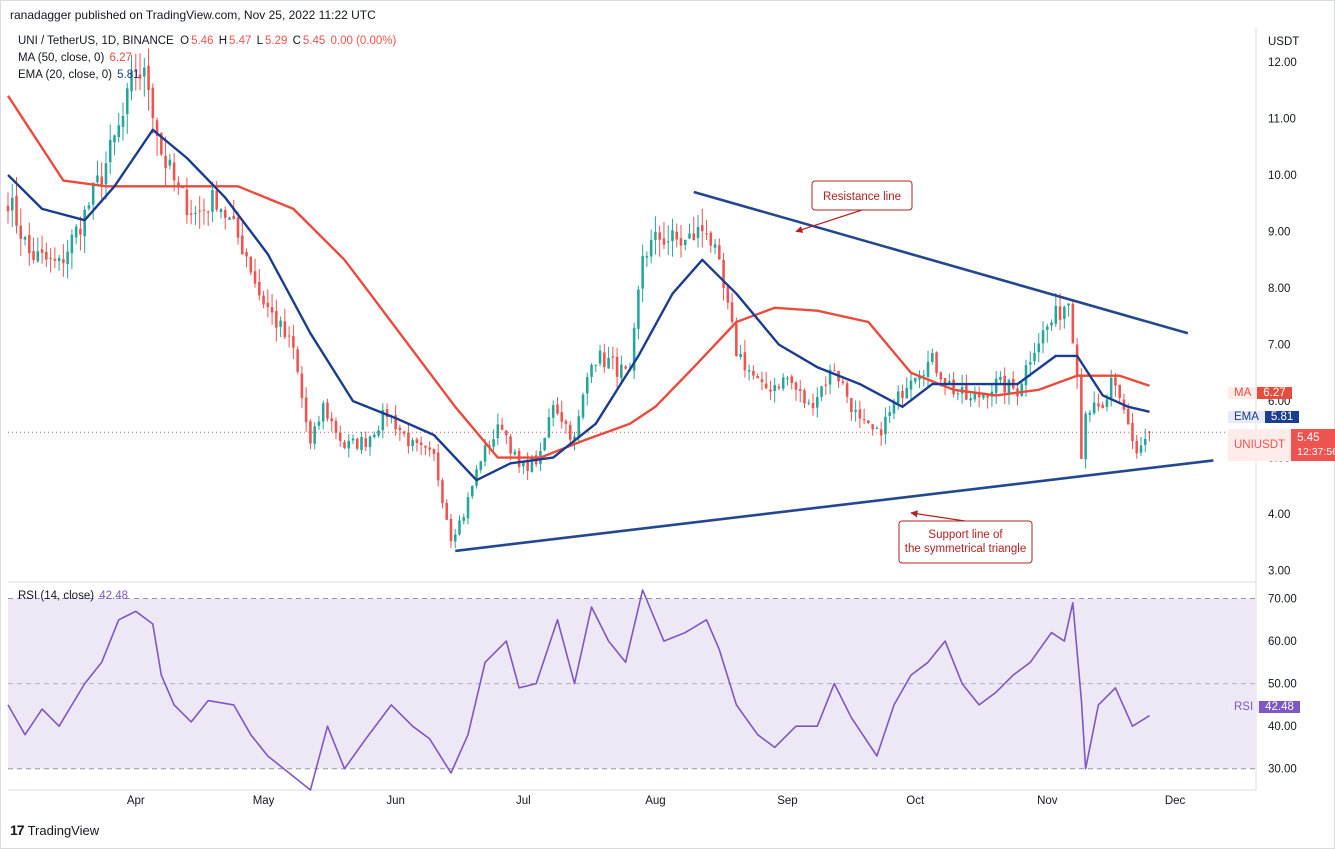  I want to click on price-tick-label: 9.00, so click(1279, 233).